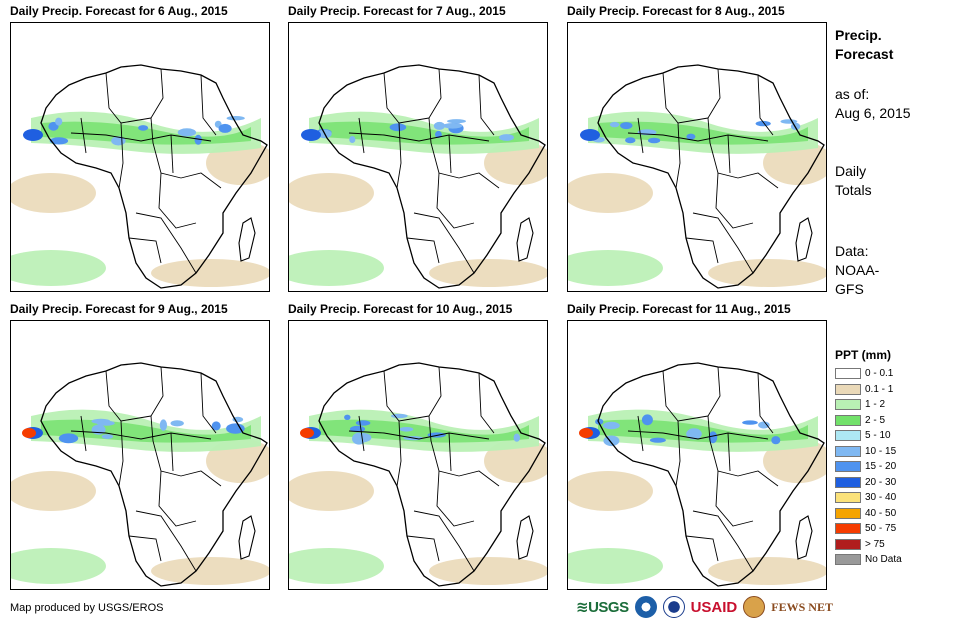  Describe the element at coordinates (868, 467) in the screenshot. I see `legend-item: 15 - 20` at that location.